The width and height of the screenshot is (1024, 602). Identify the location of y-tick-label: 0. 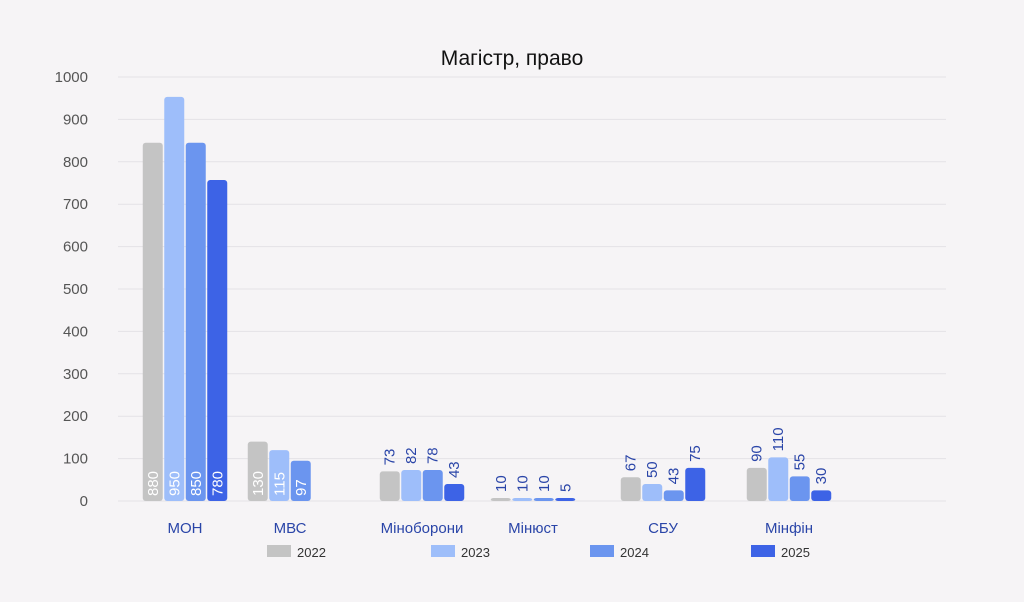
(84, 501).